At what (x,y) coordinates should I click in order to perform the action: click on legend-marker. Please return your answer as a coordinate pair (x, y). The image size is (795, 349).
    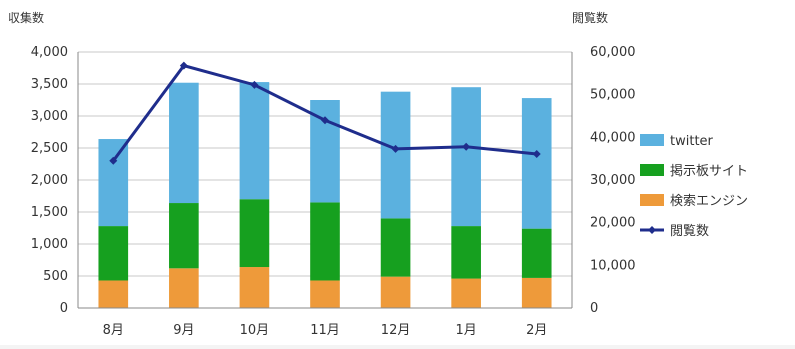
    Looking at the image, I should click on (652, 230).